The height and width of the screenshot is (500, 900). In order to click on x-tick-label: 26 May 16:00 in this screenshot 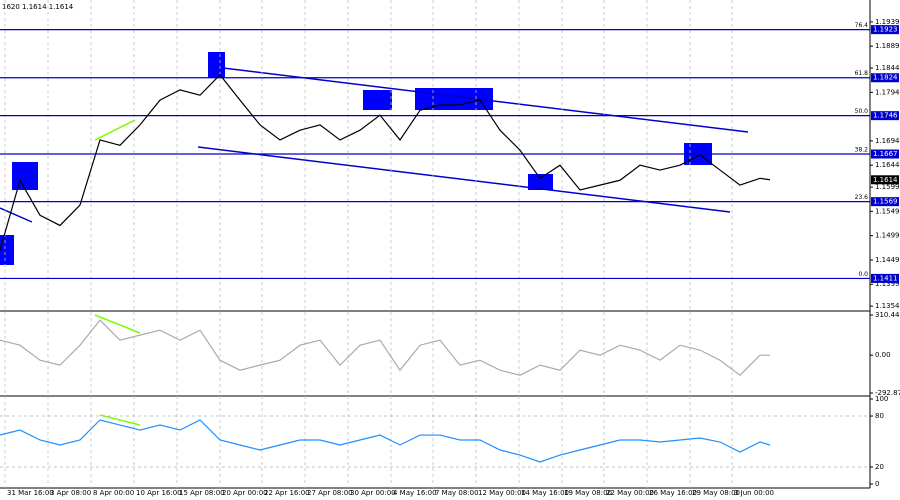, I will do `click(673, 493)`.